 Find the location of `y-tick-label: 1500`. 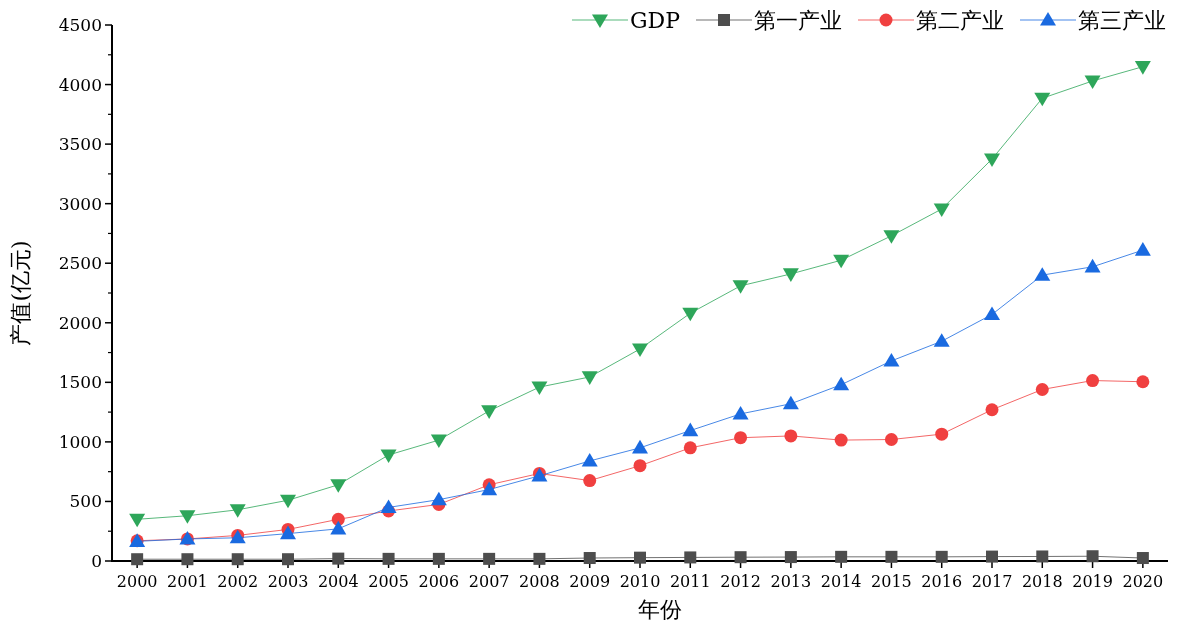

y-tick-label: 1500 is located at coordinates (80, 382).